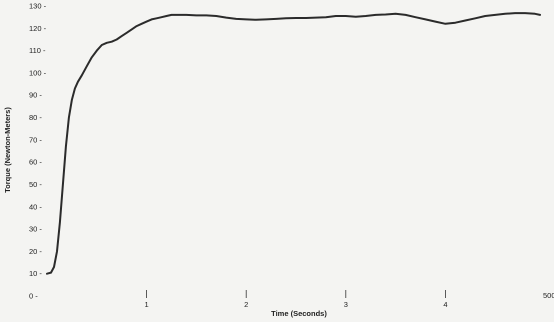  Describe the element at coordinates (246, 304) in the screenshot. I see `x-tick-label: 2` at that location.